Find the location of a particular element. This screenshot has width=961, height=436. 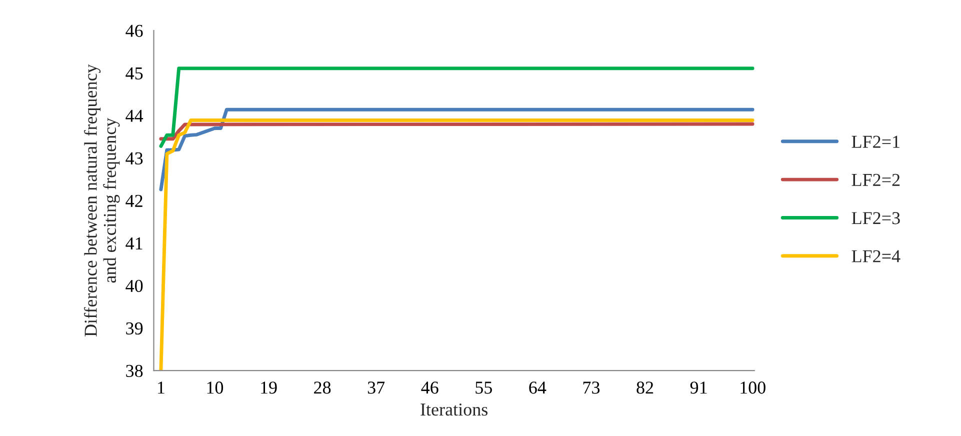

x-tick-label: 1 is located at coordinates (161, 388).